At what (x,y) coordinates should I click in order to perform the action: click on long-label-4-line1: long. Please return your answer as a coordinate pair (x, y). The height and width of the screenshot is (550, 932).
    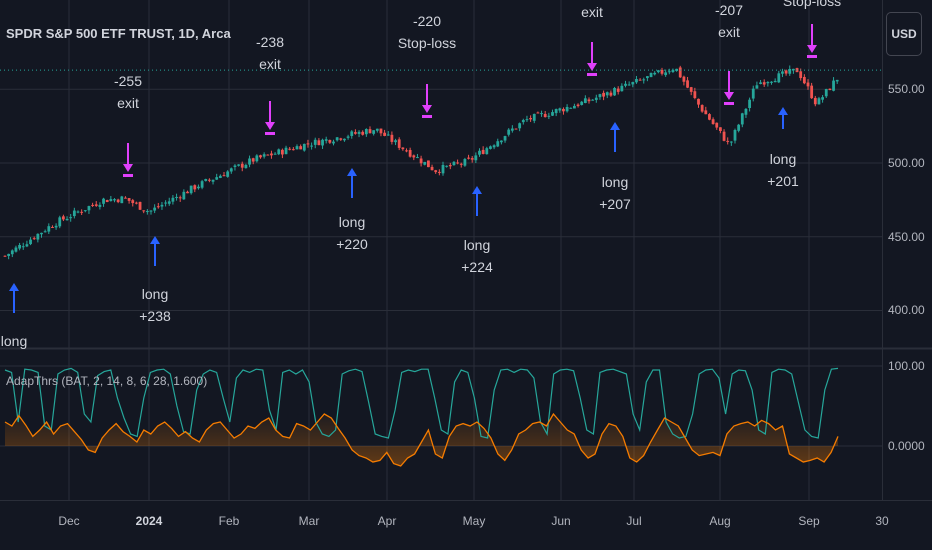
    Looking at the image, I should click on (477, 245).